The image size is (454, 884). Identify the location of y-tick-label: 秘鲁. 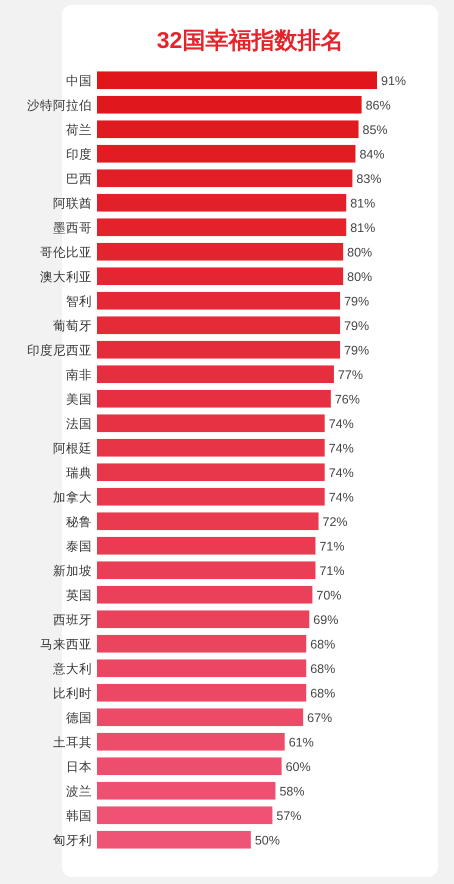
(79, 521).